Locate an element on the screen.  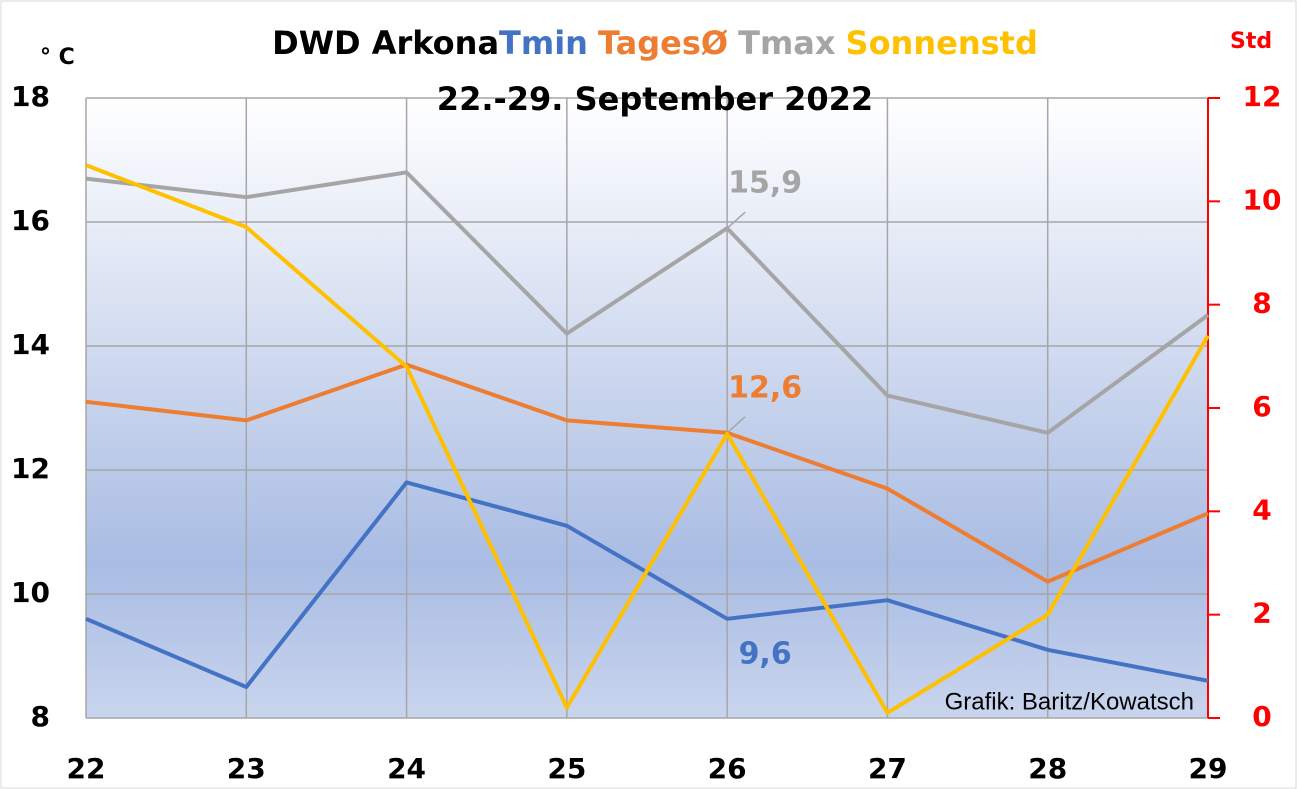
y2-tick-label: 10 is located at coordinates (1262, 199).